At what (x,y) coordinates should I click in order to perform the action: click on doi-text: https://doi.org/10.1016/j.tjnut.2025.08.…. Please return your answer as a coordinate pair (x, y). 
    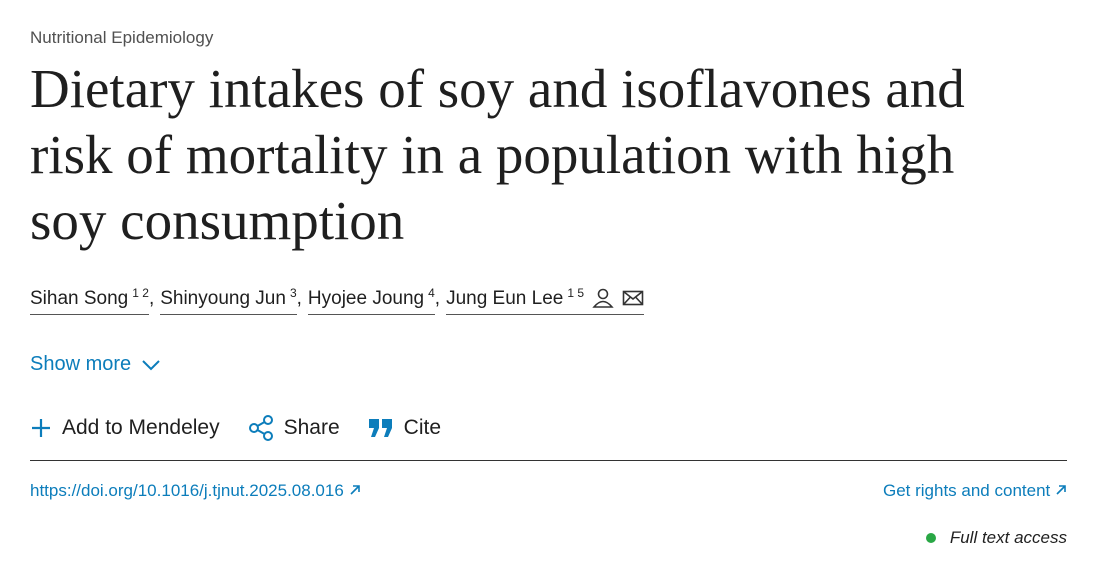
    Looking at the image, I should click on (187, 490).